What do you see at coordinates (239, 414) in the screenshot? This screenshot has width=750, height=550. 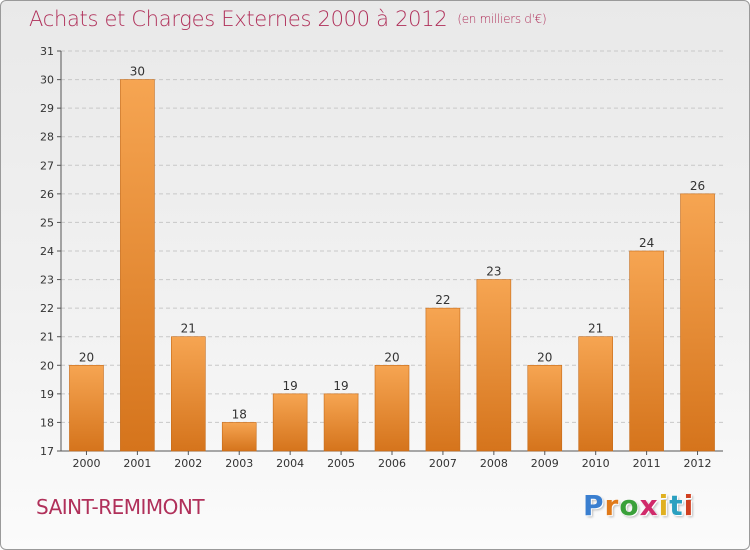 I see `bar-value-label: 18` at bounding box center [239, 414].